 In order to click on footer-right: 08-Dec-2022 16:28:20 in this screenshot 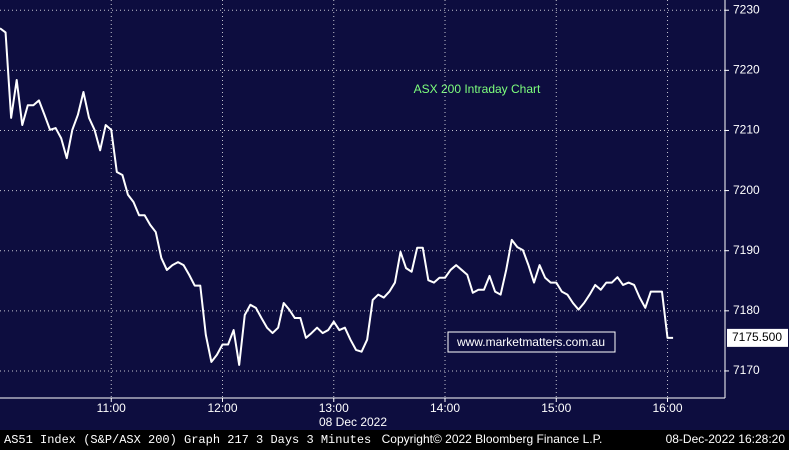, I will do `click(726, 439)`.